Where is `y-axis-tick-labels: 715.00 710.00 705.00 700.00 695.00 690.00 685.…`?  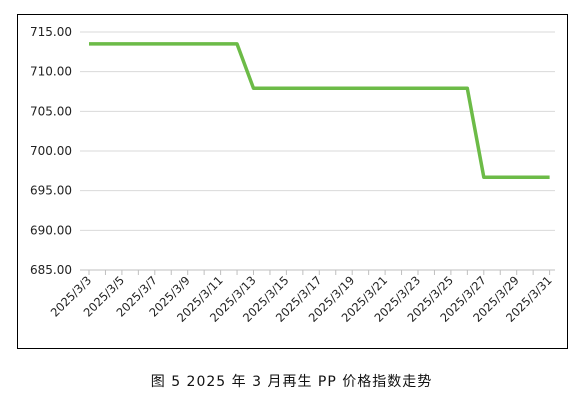 y-axis-tick-labels: 715.00 710.00 705.00 700.00 695.00 690.00 685.… is located at coordinates (51, 151).